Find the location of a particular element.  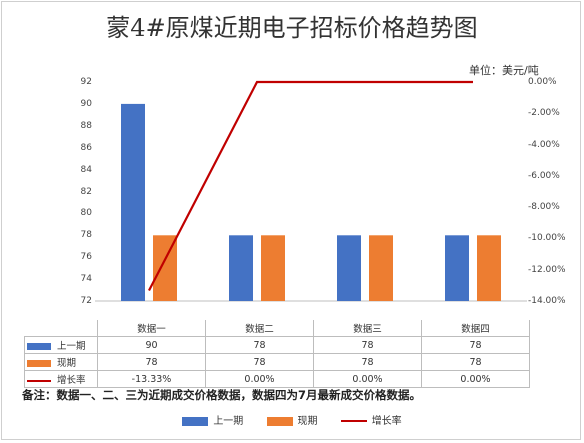

series-legend-cell: 上一期 is located at coordinates (61, 345).